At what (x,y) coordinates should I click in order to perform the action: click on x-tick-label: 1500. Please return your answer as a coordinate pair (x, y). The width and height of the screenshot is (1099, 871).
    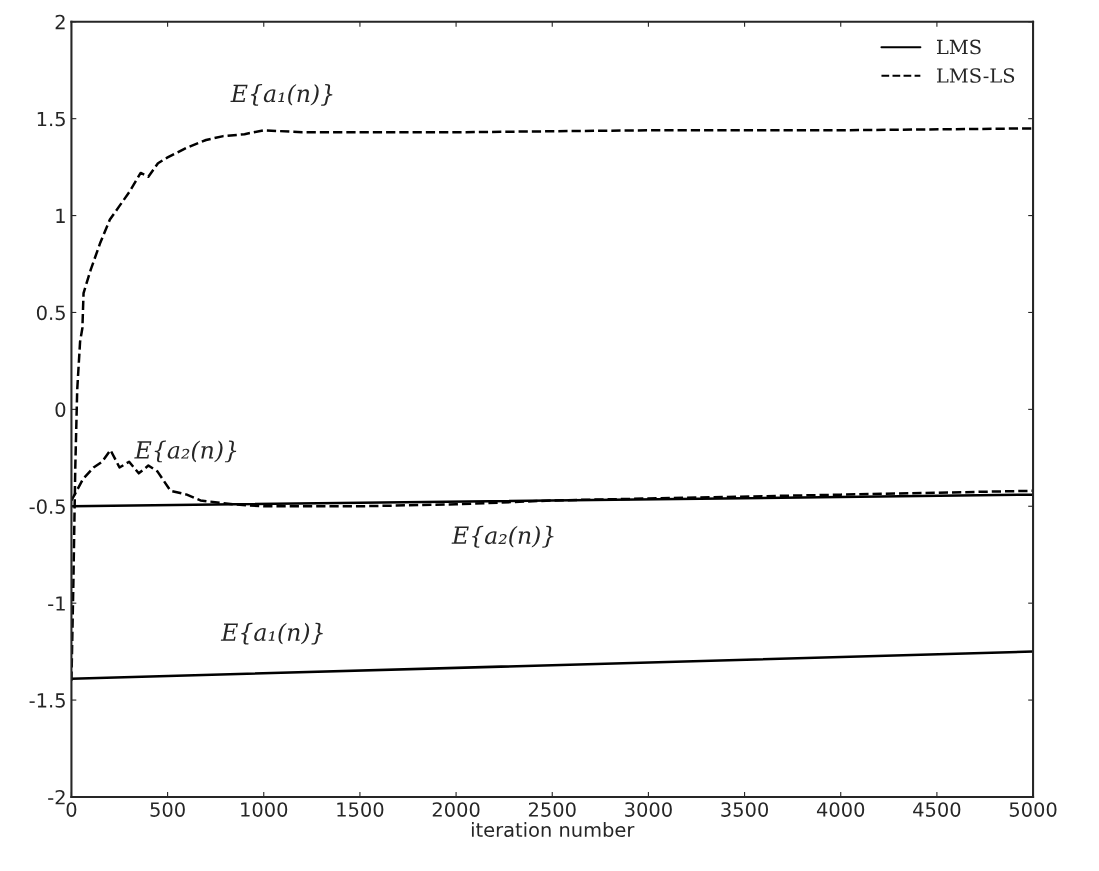
    Looking at the image, I should click on (360, 809).